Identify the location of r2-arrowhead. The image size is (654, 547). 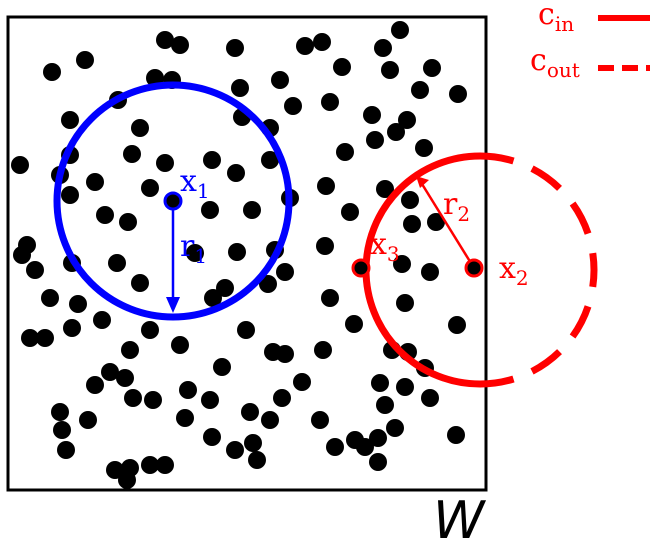
(422, 182).